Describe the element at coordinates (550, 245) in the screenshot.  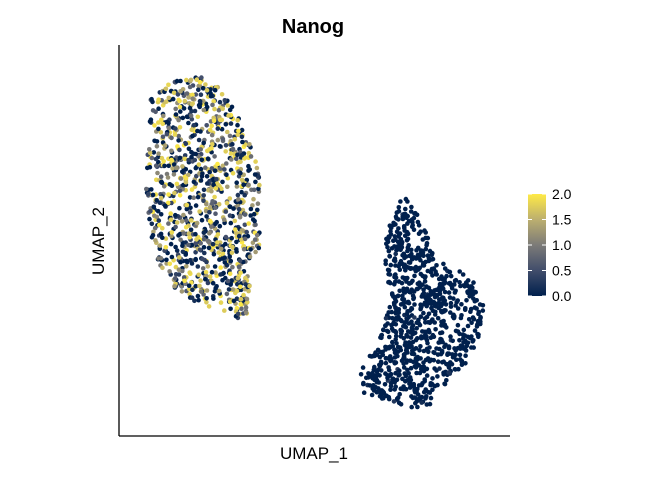
I see `colorbar-legend: 0.0 0.5 1.0 1.5 2.0` at that location.